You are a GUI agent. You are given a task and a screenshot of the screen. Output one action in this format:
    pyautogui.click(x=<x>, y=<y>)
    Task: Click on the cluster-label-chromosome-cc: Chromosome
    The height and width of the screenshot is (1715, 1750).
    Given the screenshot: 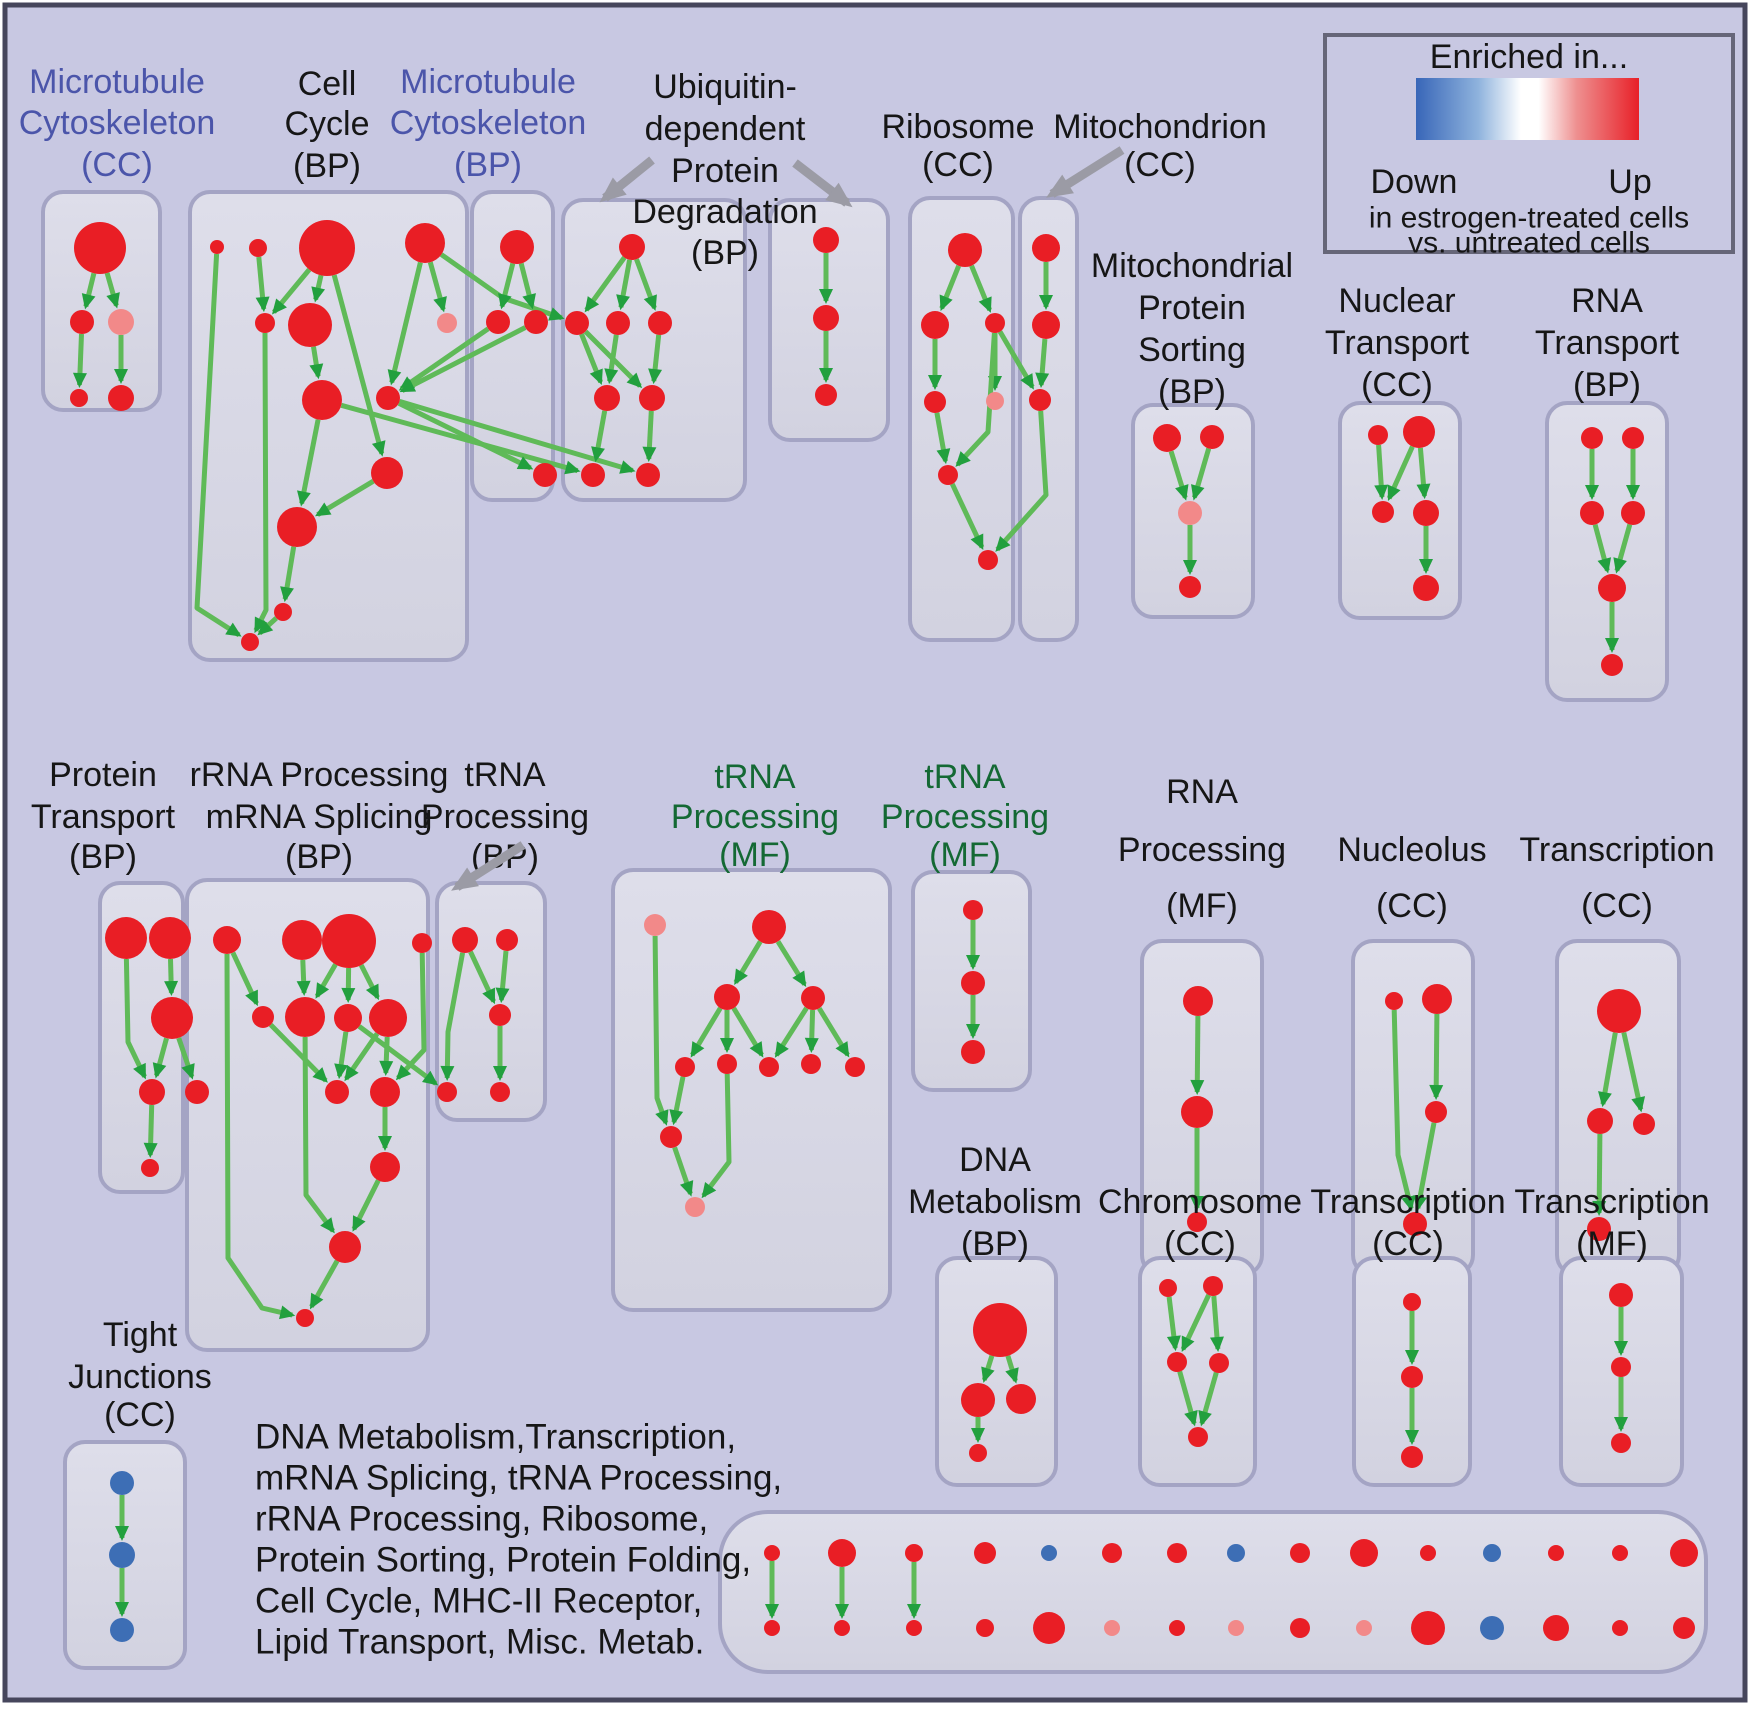 What is the action you would take?
    pyautogui.click(x=1200, y=1202)
    